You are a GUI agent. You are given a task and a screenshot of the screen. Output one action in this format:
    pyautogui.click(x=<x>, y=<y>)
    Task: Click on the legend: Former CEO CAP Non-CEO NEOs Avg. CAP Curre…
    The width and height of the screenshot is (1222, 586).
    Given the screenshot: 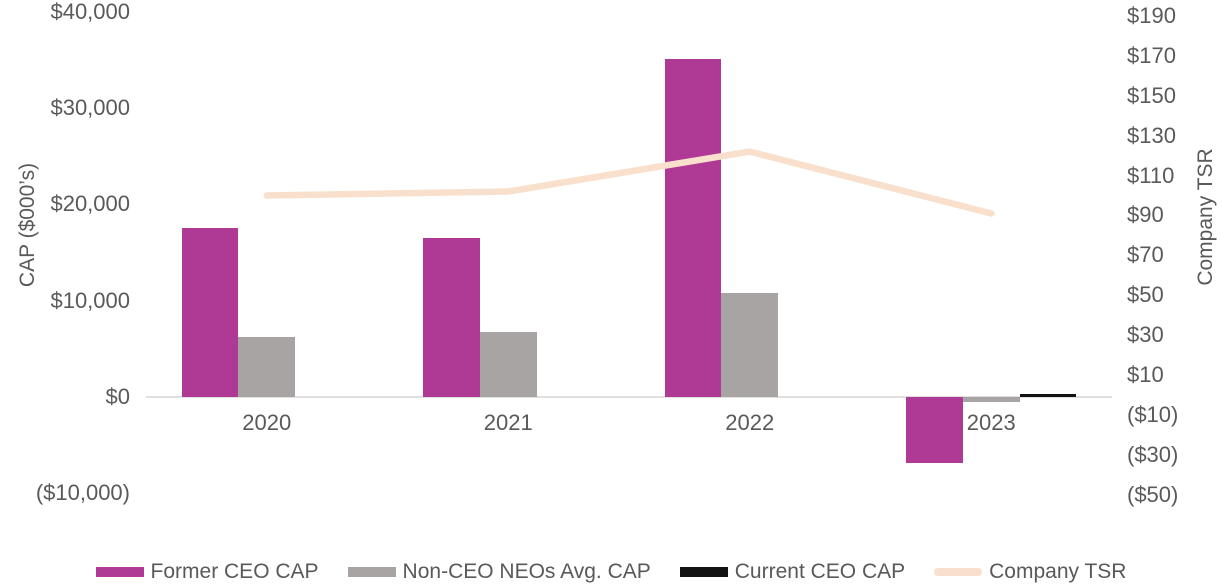 What is the action you would take?
    pyautogui.click(x=611, y=572)
    